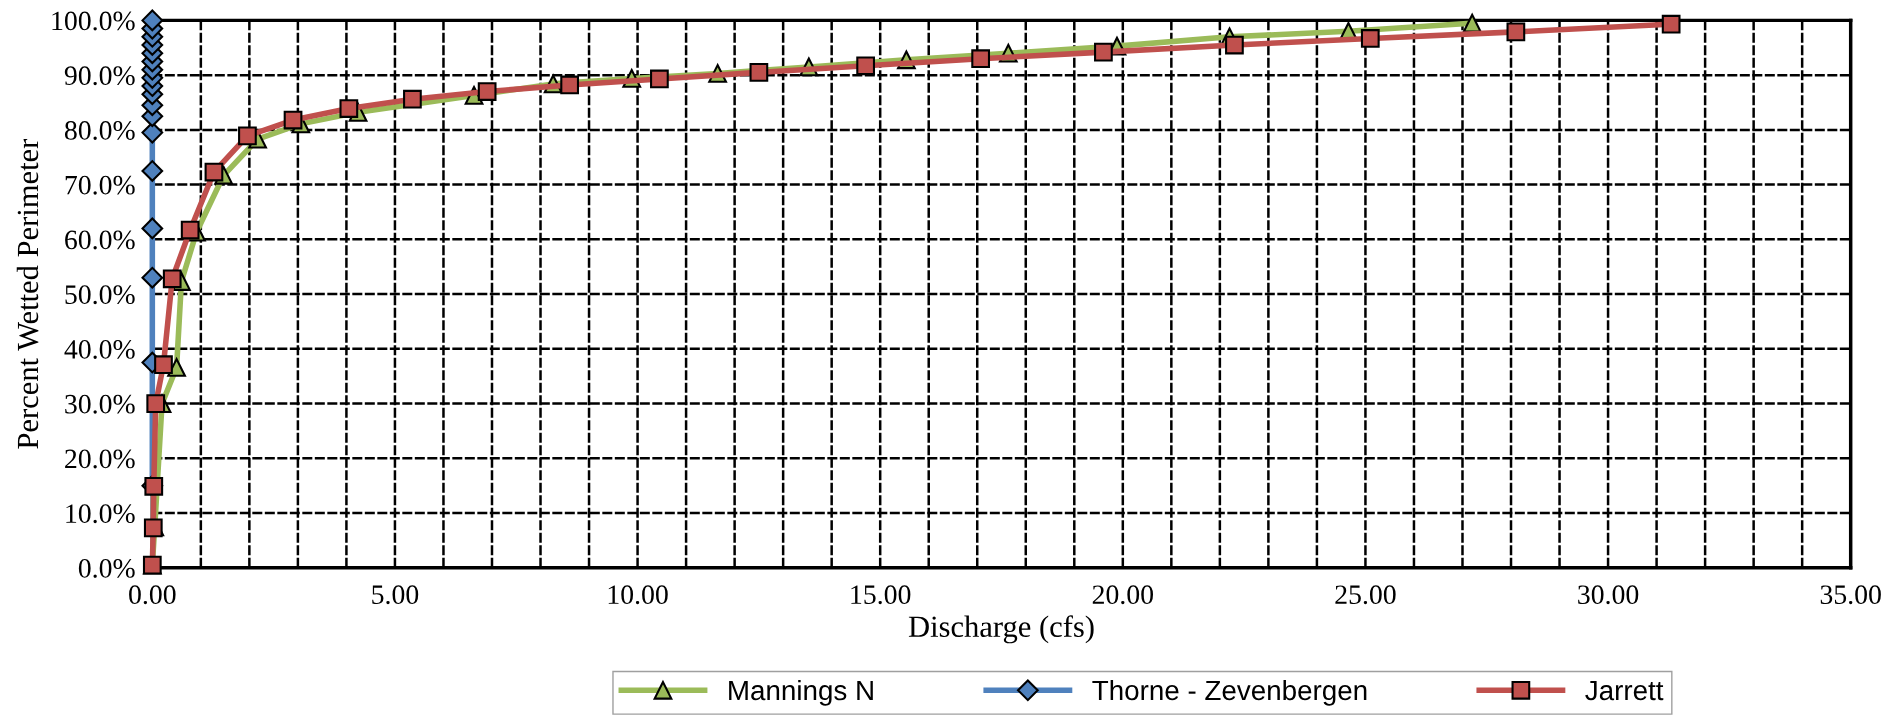 The width and height of the screenshot is (1904, 728). I want to click on legend-label: Thorne - Zevenbergen, so click(1229, 692).